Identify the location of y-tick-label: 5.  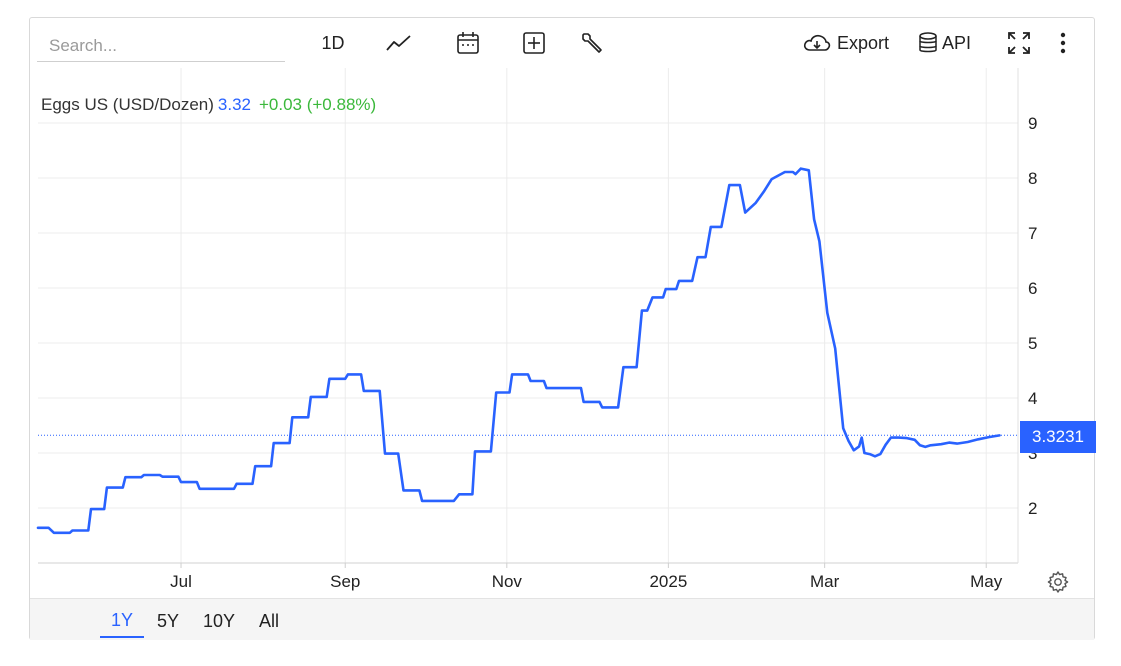
(1032, 343).